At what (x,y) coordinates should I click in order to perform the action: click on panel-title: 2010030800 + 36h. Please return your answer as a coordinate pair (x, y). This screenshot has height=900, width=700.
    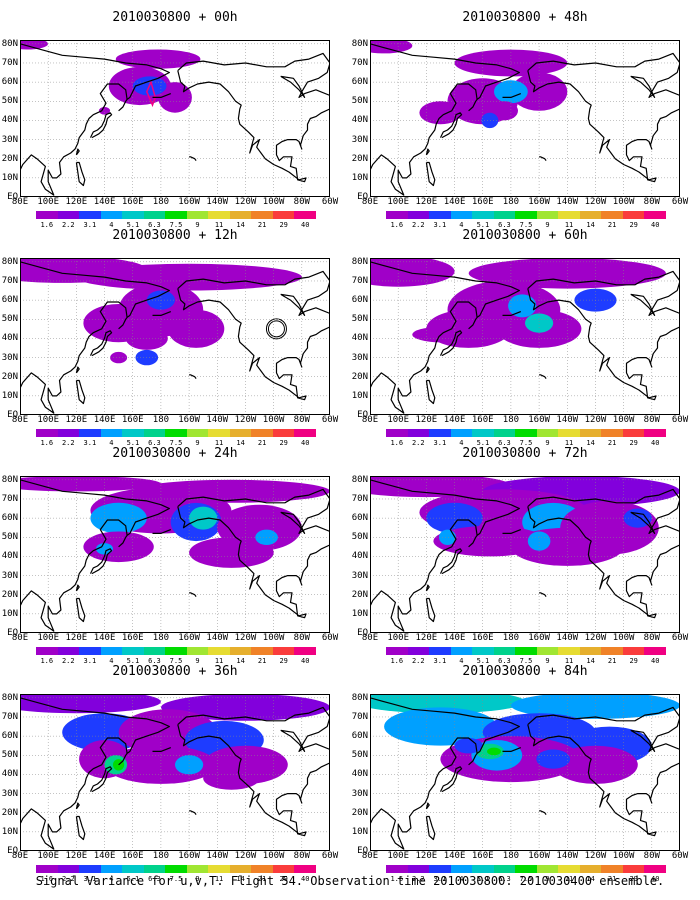
    Looking at the image, I should click on (175, 671).